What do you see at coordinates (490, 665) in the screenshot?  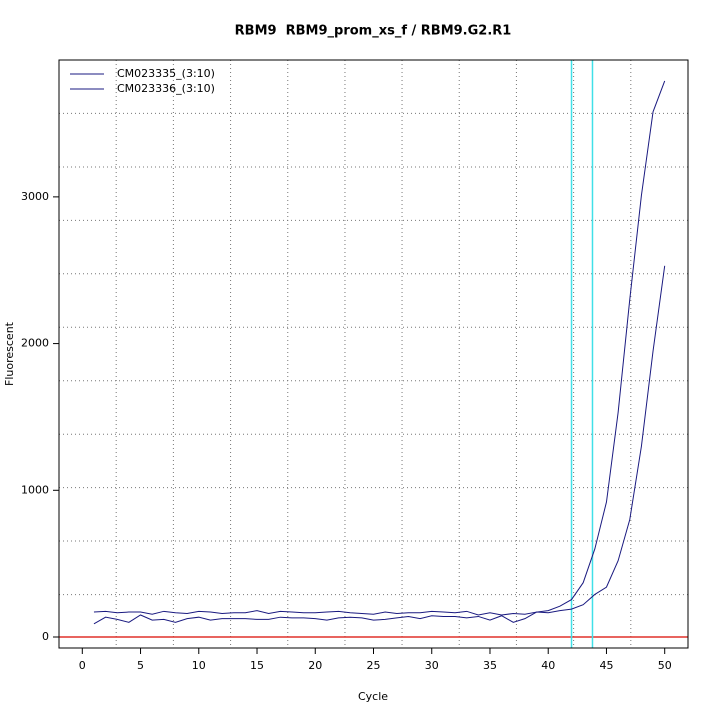 I see `x-tick-label: 35` at bounding box center [490, 665].